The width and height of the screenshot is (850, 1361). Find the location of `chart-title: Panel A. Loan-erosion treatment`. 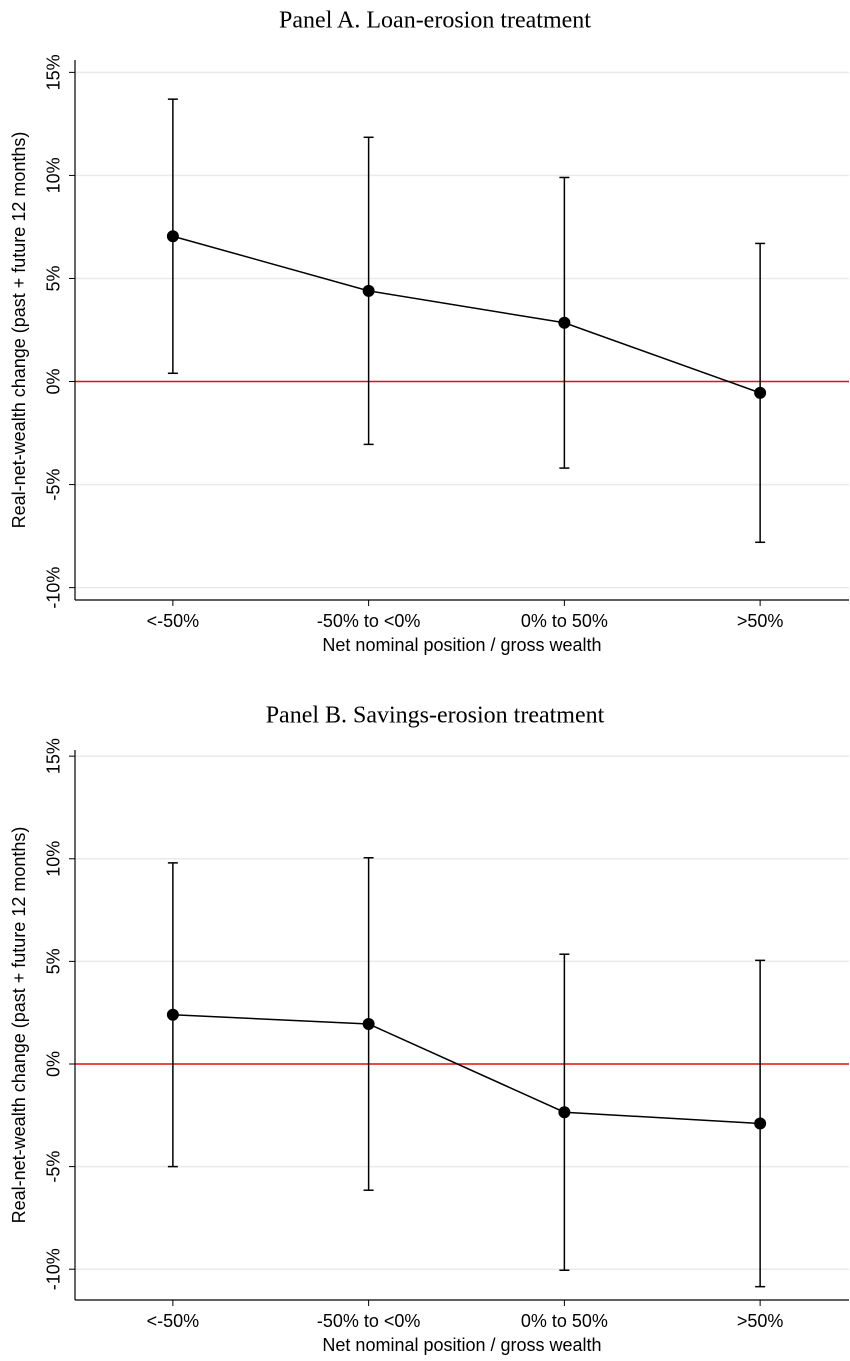

chart-title: Panel A. Loan-erosion treatment is located at coordinates (435, 21).